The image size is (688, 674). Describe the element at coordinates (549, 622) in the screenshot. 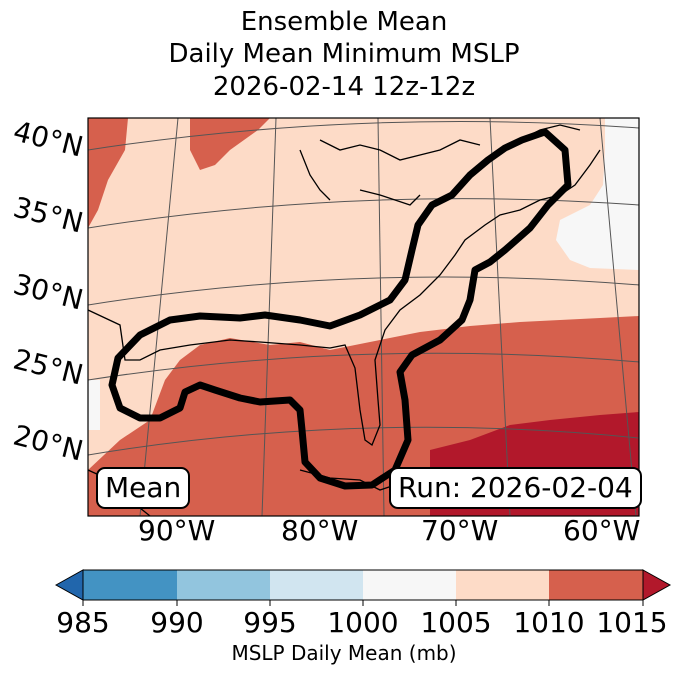

I see `colorbar-tick-1010: 1010` at that location.